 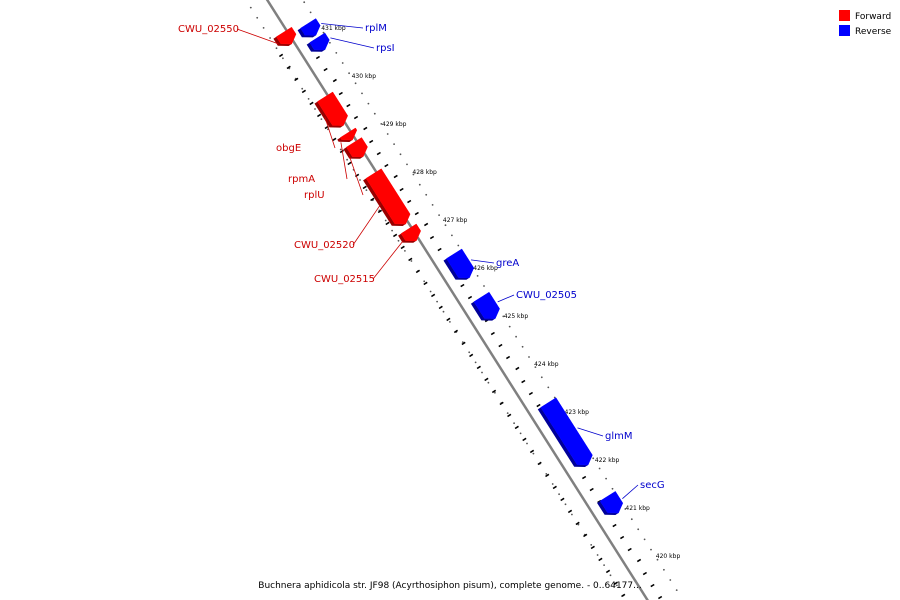 What do you see at coordinates (333, 28) in the screenshot?
I see `tick-label: 431 kbp` at bounding box center [333, 28].